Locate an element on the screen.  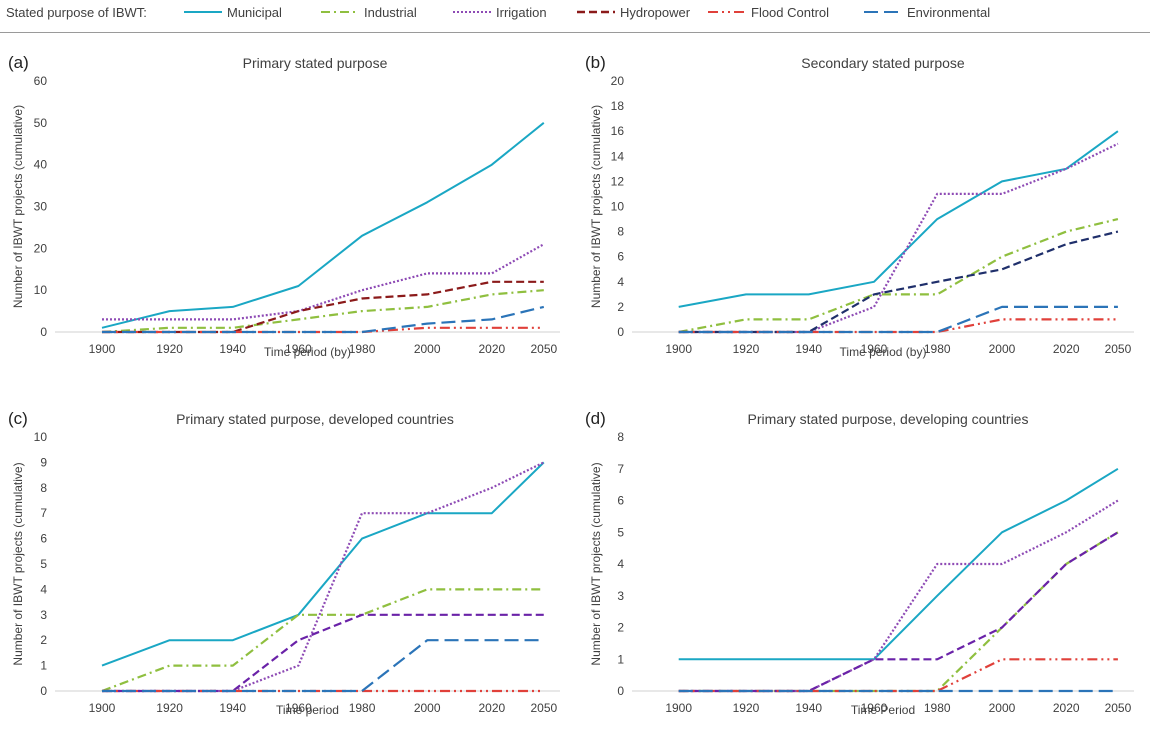
y-tick-label: 40 is located at coordinates (41, 165).